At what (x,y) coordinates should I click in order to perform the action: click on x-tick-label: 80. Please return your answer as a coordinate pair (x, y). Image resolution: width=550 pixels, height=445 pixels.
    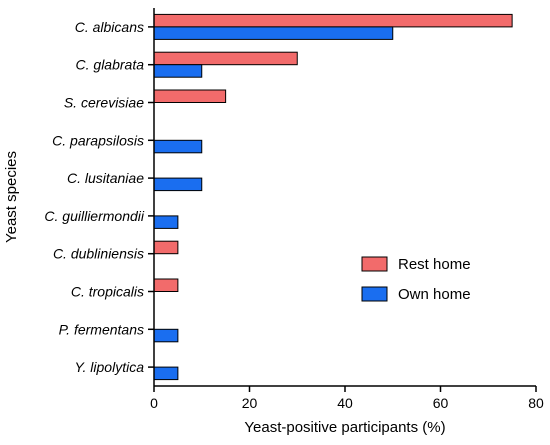
    Looking at the image, I should click on (536, 403).